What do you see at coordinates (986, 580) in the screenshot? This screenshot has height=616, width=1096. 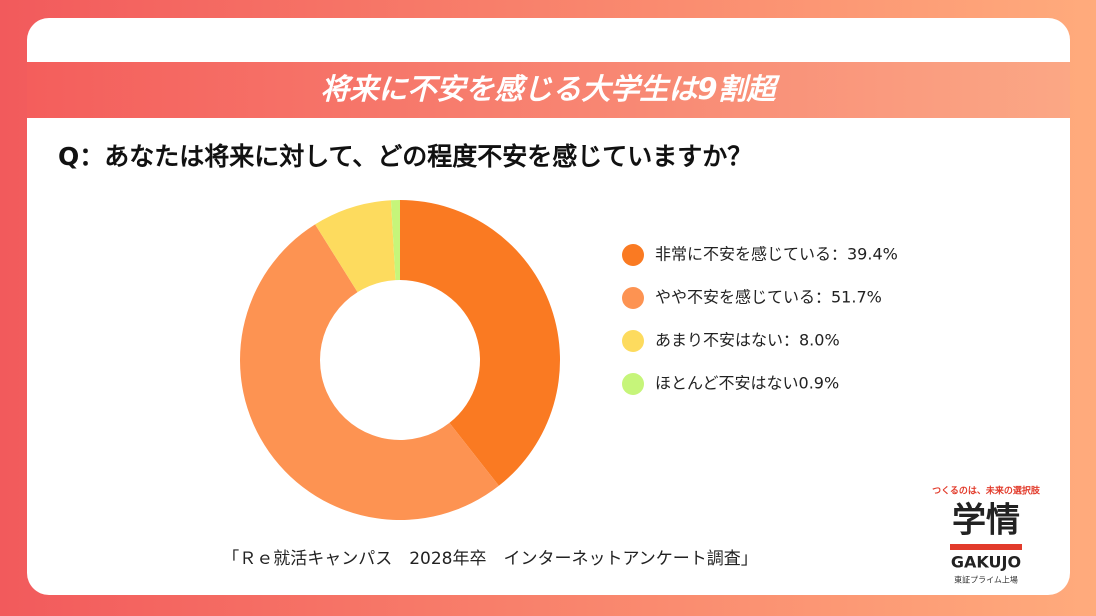 I see `logo-listing: 東証プライム上場` at bounding box center [986, 580].